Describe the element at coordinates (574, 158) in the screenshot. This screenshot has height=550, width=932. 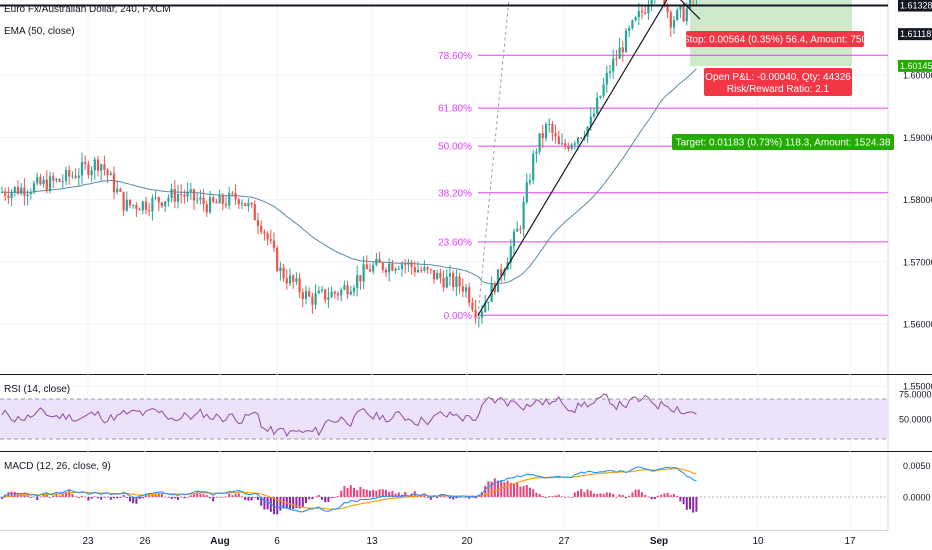
I see `trend-line` at that location.